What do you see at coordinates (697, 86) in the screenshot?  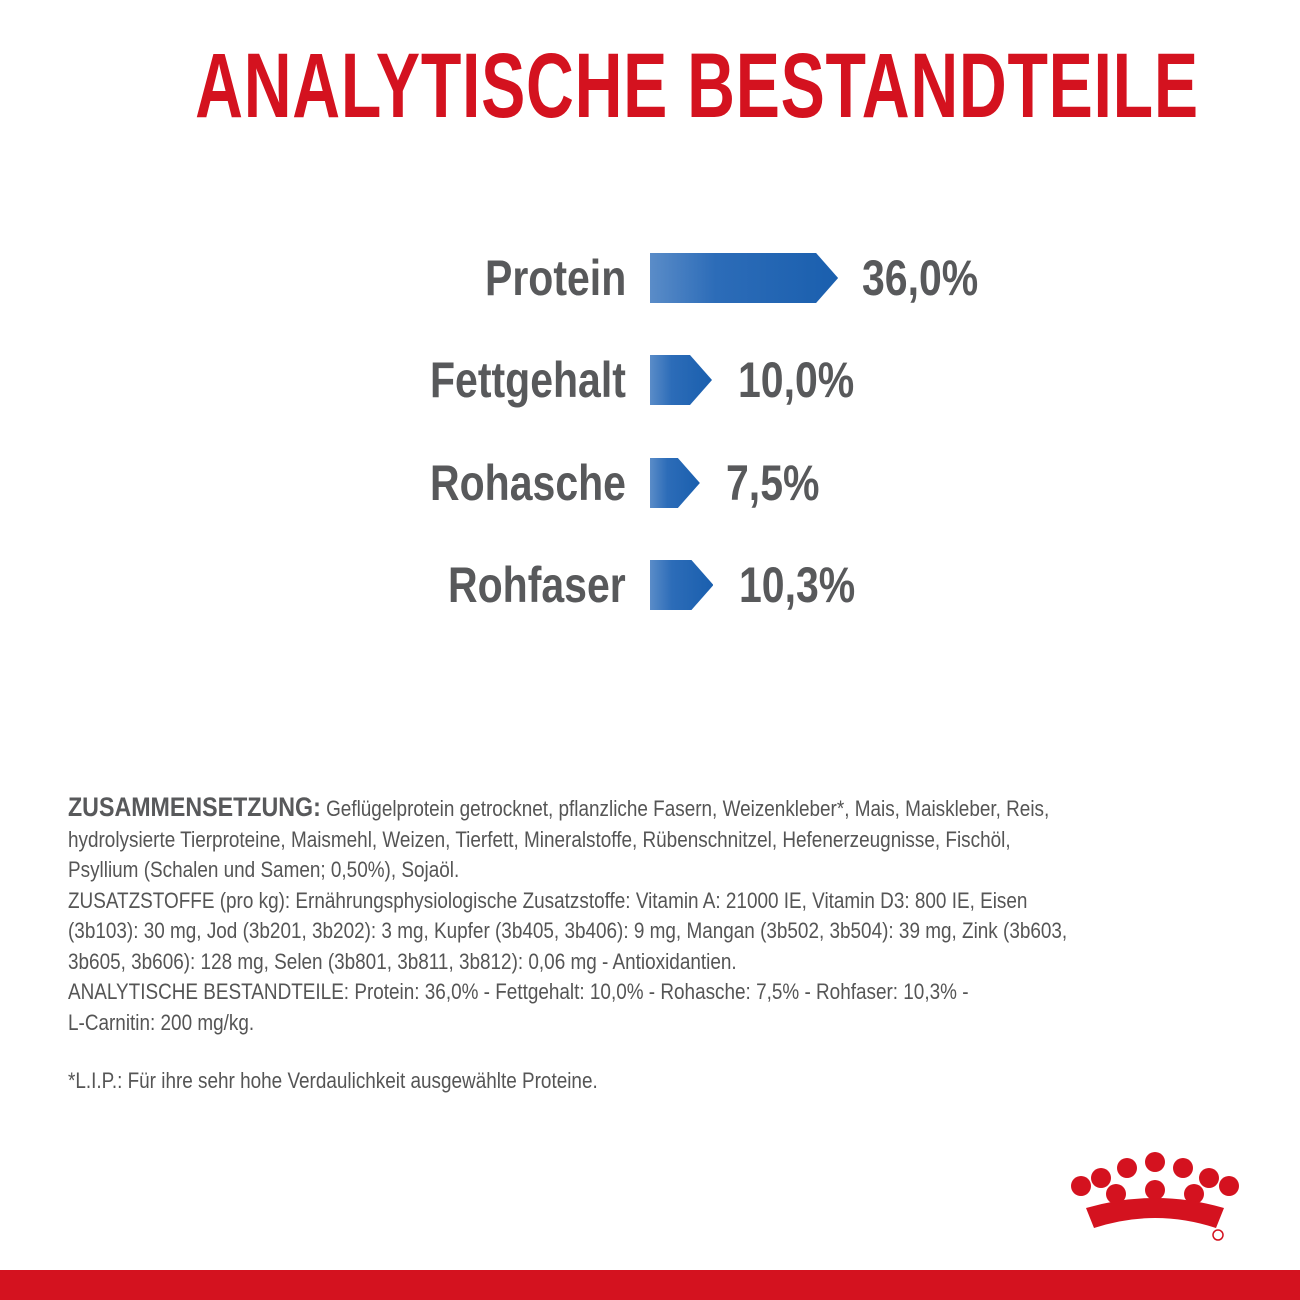 I see `title-text: ANALYTISCHE BESTANDTEILE` at bounding box center [697, 86].